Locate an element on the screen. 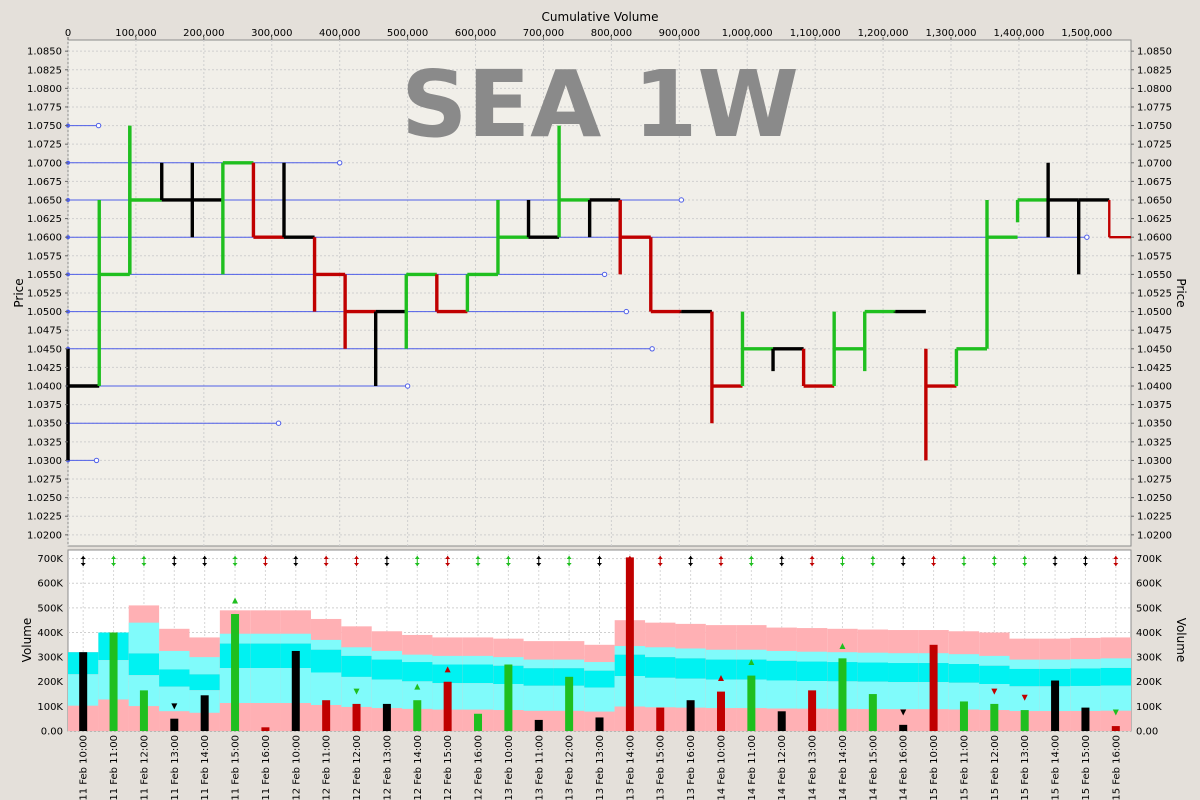 This screenshot has height=800, width=1200. cum-tick-label: 0 is located at coordinates (68, 33).